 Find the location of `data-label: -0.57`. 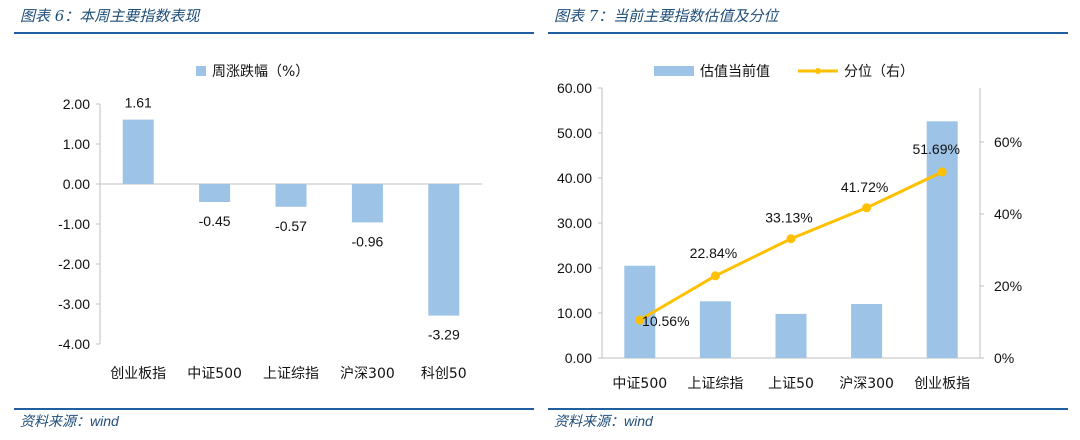

data-label: -0.57 is located at coordinates (291, 226).